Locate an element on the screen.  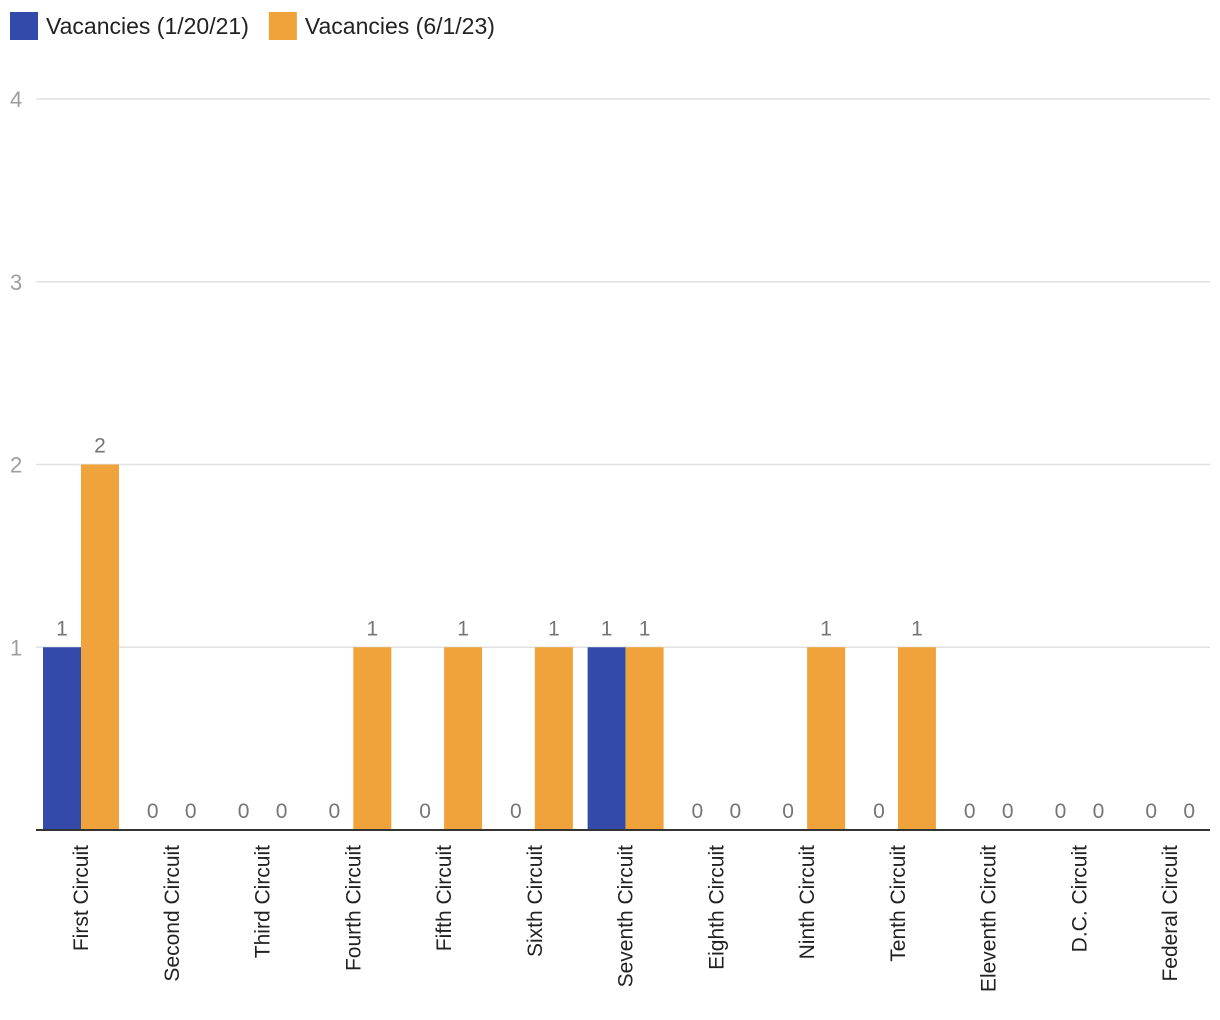
x-tick-label: Tenth Circuit is located at coordinates (898, 903).